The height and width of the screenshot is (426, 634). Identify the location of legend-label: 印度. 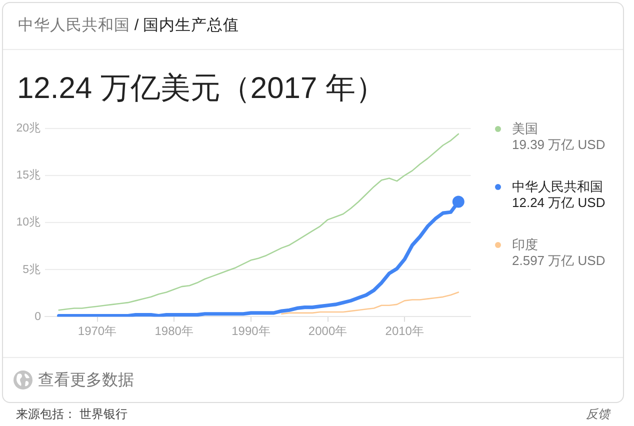
(525, 245).